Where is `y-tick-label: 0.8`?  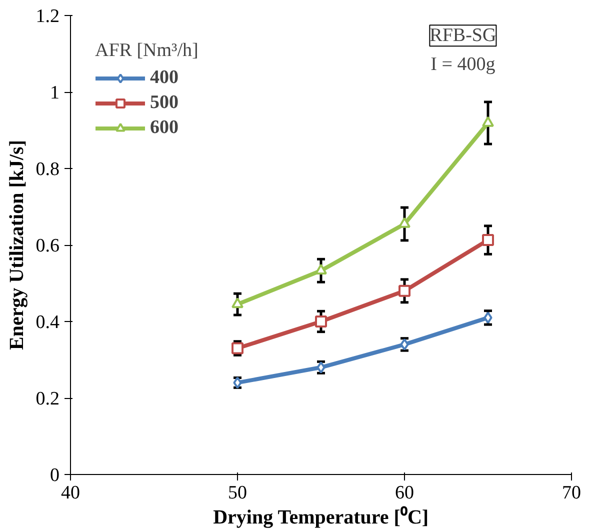
y-tick-label: 0.8 is located at coordinates (48, 169).